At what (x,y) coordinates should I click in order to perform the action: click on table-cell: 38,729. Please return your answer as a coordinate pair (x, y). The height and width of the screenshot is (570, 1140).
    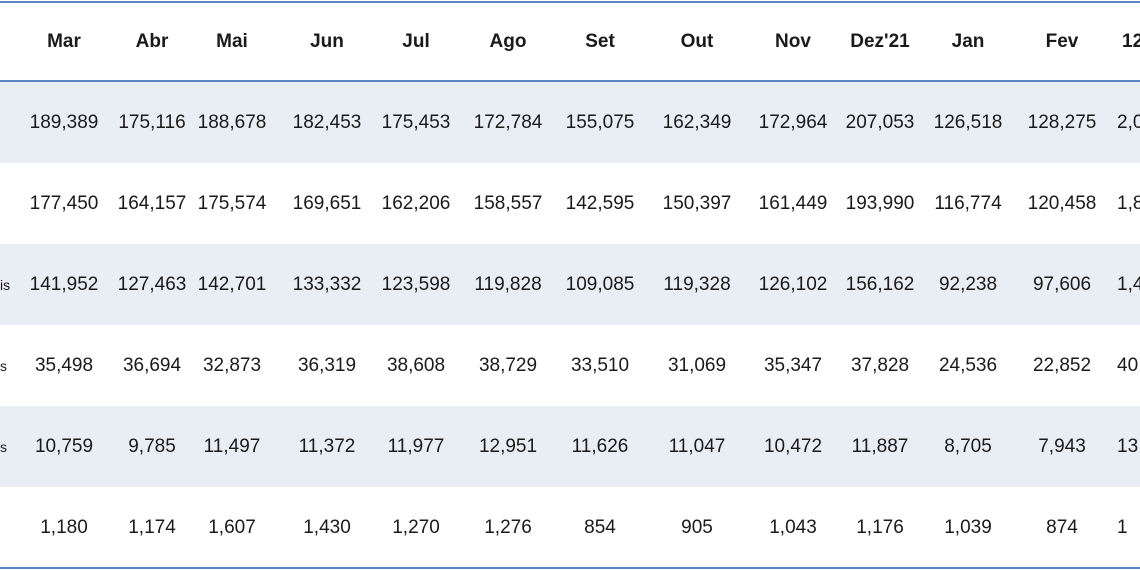
    Looking at the image, I should click on (508, 365).